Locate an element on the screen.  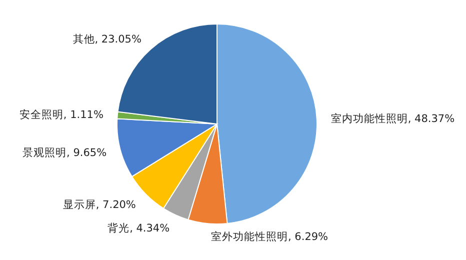
slice-label: 其他, 23.05% is located at coordinates (107, 39).